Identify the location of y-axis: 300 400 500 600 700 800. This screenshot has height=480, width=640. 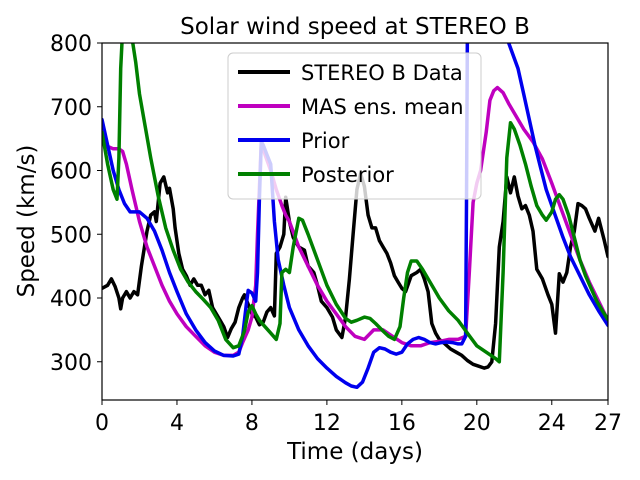
(76, 204).